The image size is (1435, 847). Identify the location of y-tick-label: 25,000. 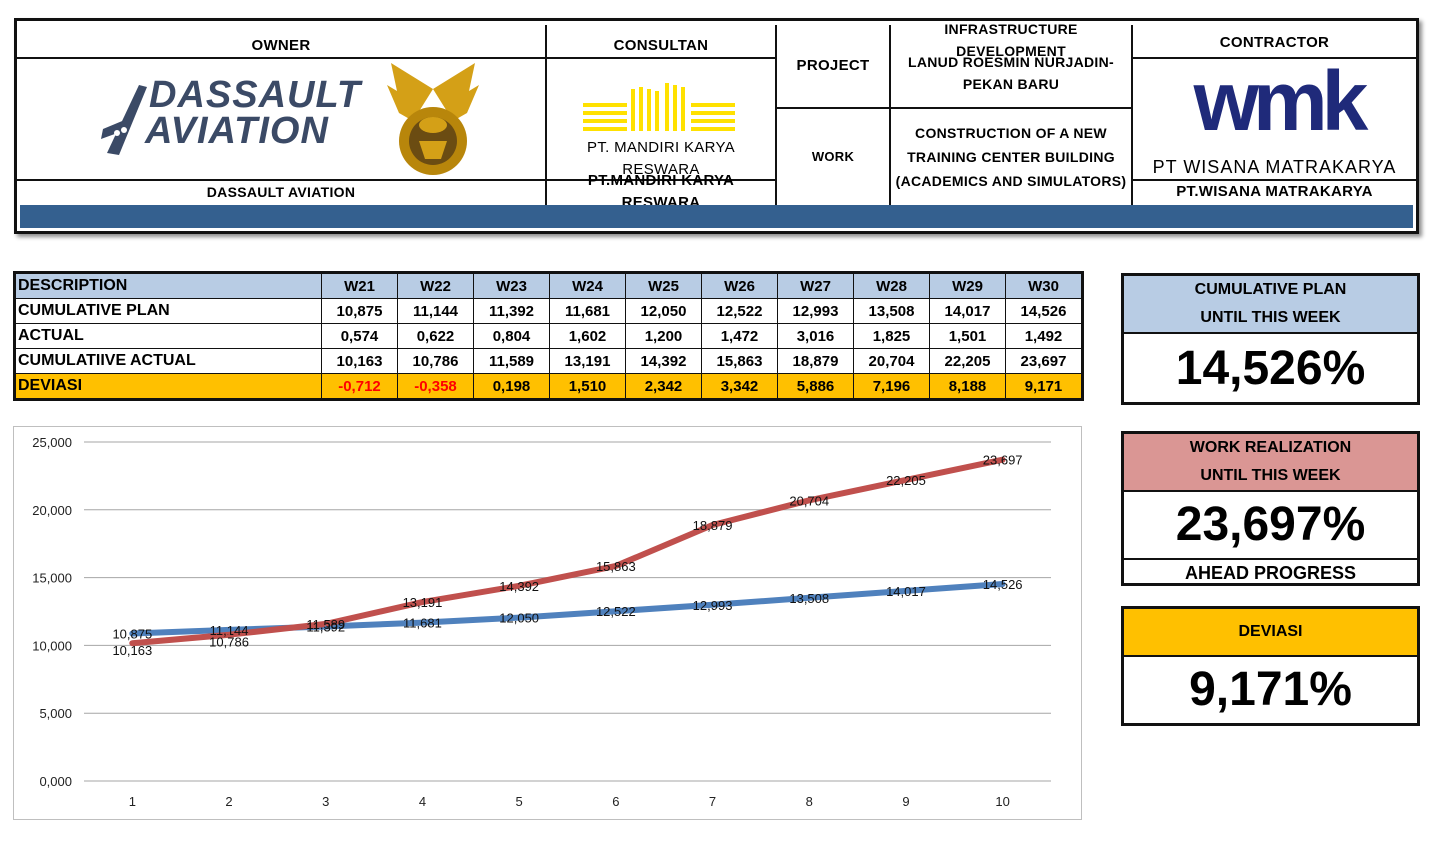
(52, 442).